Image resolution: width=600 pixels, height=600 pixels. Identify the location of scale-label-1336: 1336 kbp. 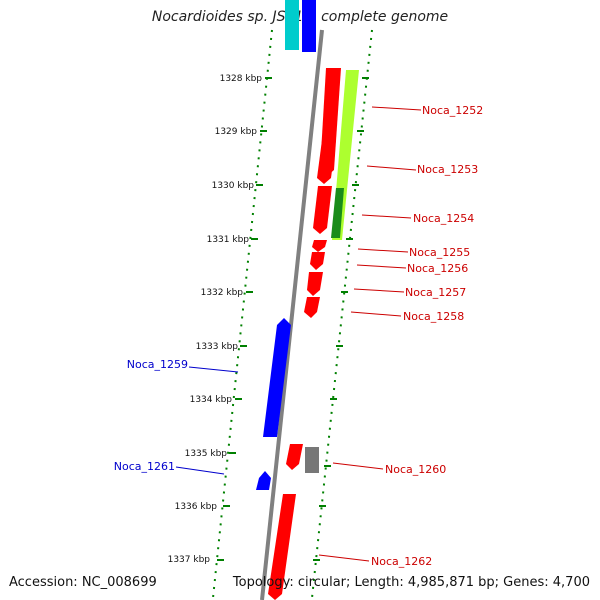
(196, 507).